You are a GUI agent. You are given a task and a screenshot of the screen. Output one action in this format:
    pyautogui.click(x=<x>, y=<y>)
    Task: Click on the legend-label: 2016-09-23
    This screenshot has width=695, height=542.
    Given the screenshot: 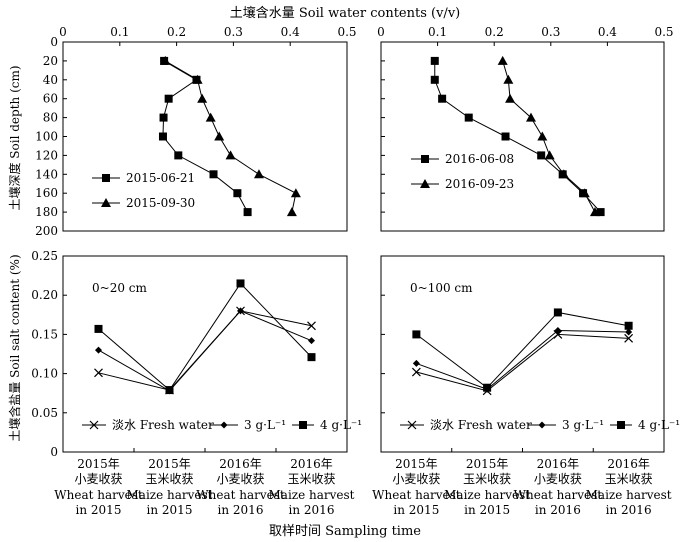 What is the action you would take?
    pyautogui.click(x=479, y=184)
    